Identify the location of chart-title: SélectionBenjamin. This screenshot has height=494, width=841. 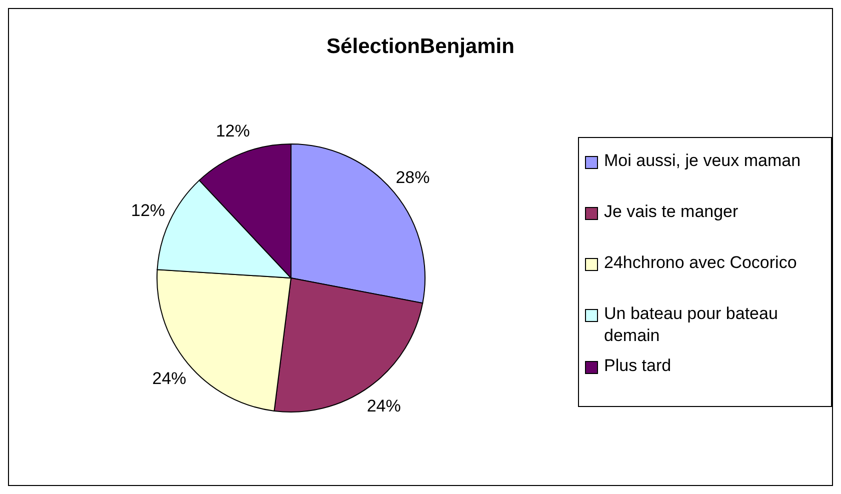
(421, 47).